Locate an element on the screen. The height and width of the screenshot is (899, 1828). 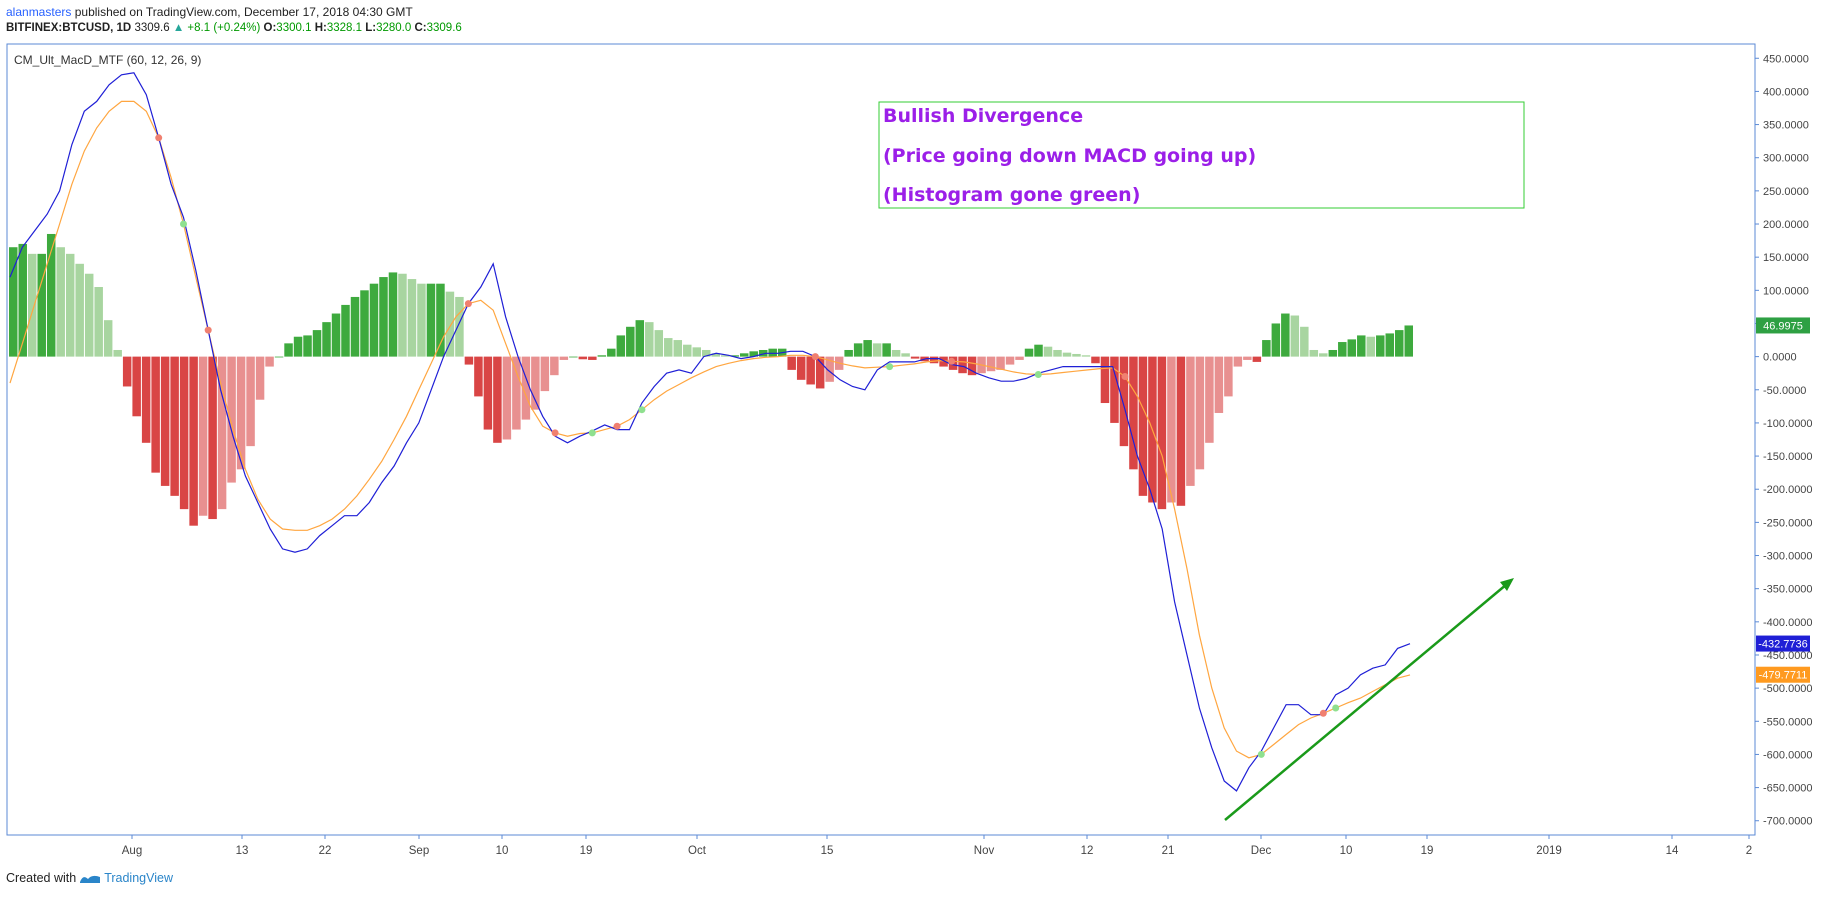
x-tick-label: 13 is located at coordinates (242, 851).